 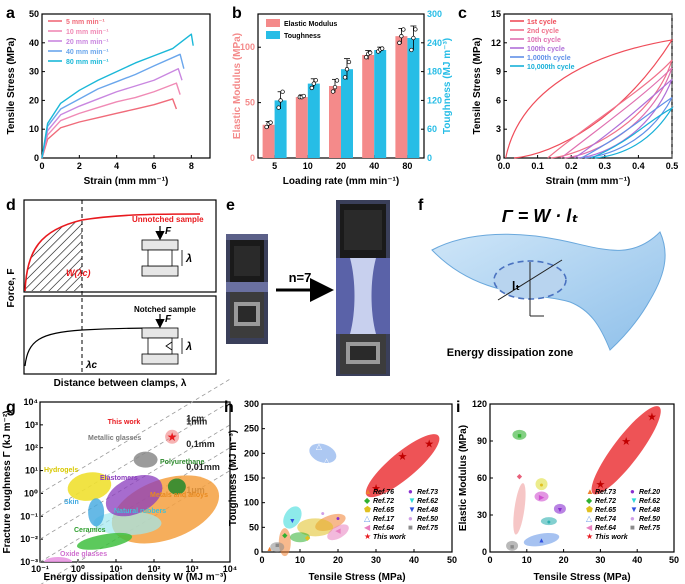 I want to click on panel-letter-g: g, so click(x=11, y=407).